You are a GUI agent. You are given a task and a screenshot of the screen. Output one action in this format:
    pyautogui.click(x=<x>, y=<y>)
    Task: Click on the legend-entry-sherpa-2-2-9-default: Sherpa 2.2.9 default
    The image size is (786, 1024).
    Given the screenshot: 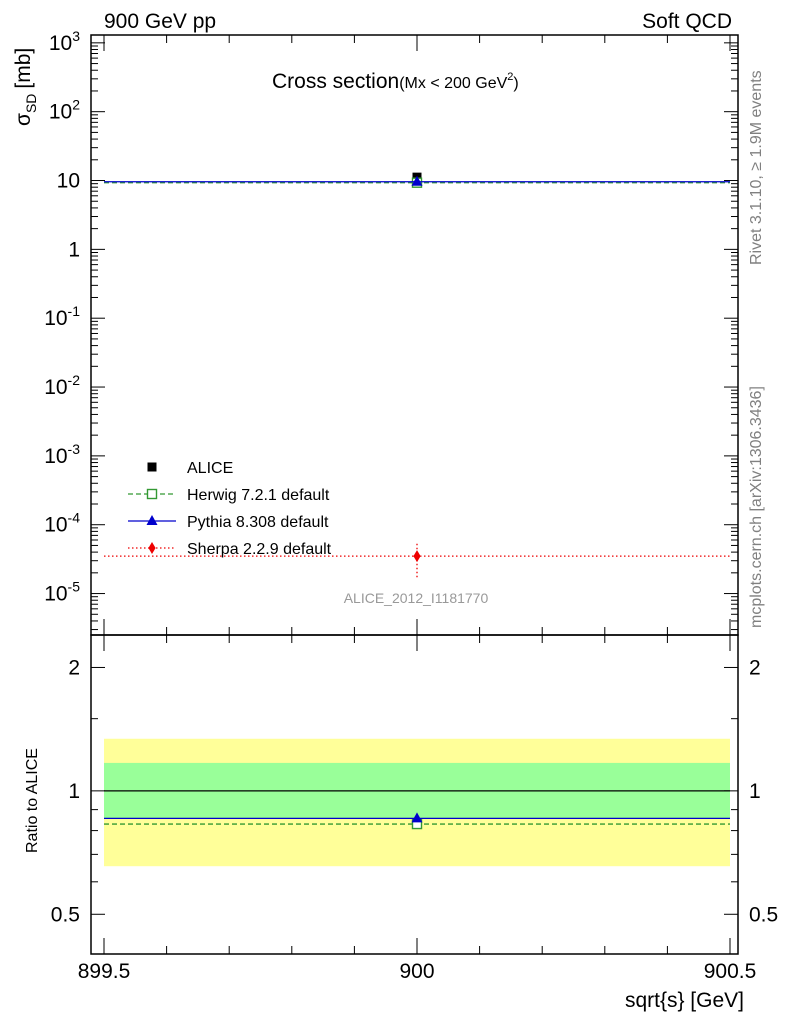 What is the action you would take?
    pyautogui.click(x=230, y=549)
    